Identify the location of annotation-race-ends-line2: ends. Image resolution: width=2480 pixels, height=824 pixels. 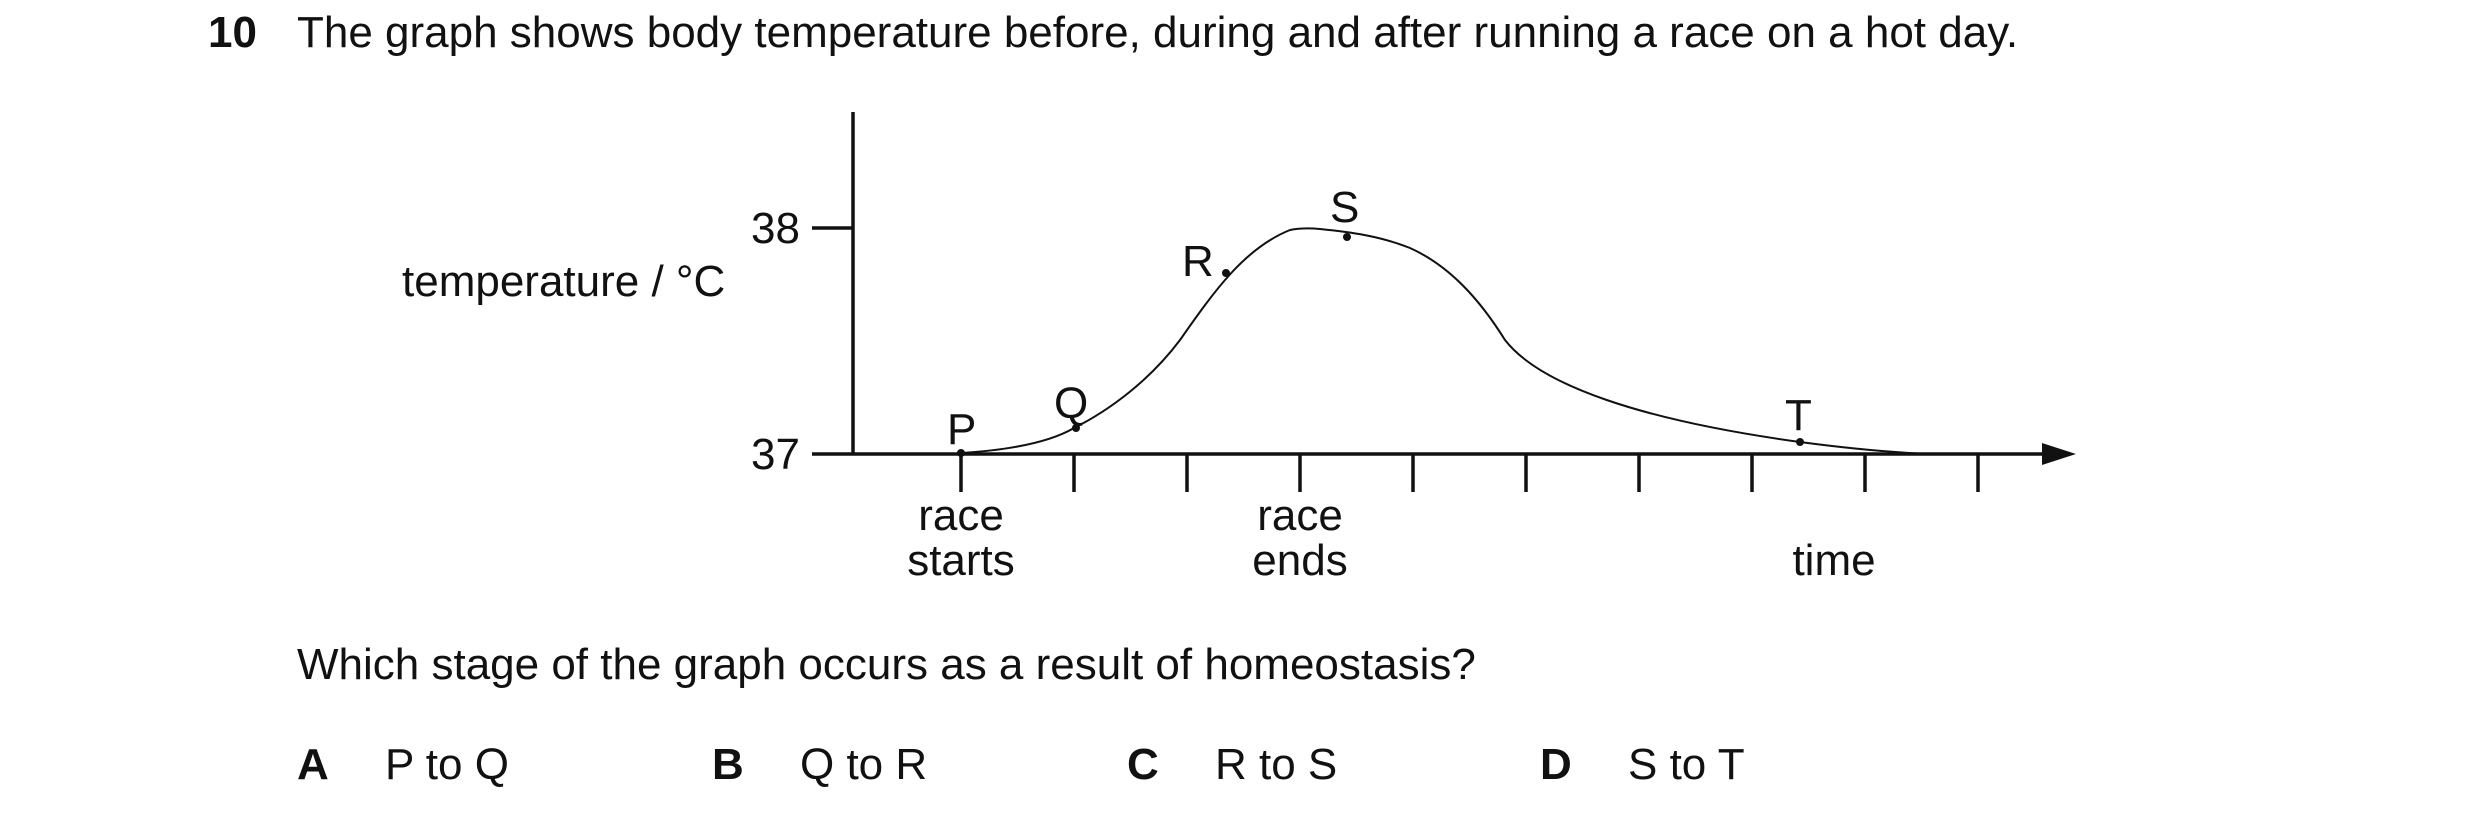
(1299, 560).